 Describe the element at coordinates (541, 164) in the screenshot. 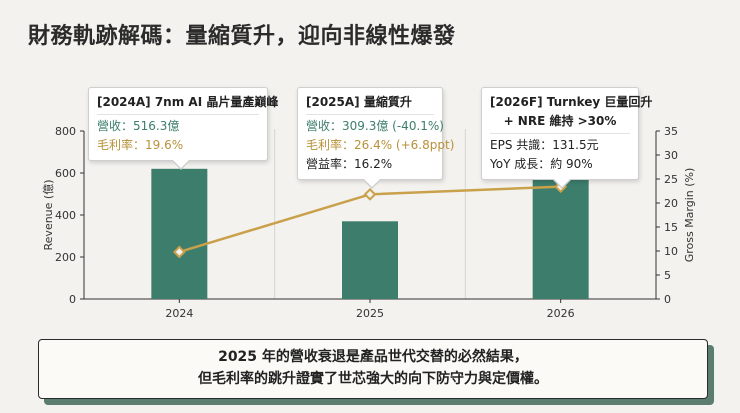

I see `callout-2026-yoy: YoY 成長：約 90%` at that location.